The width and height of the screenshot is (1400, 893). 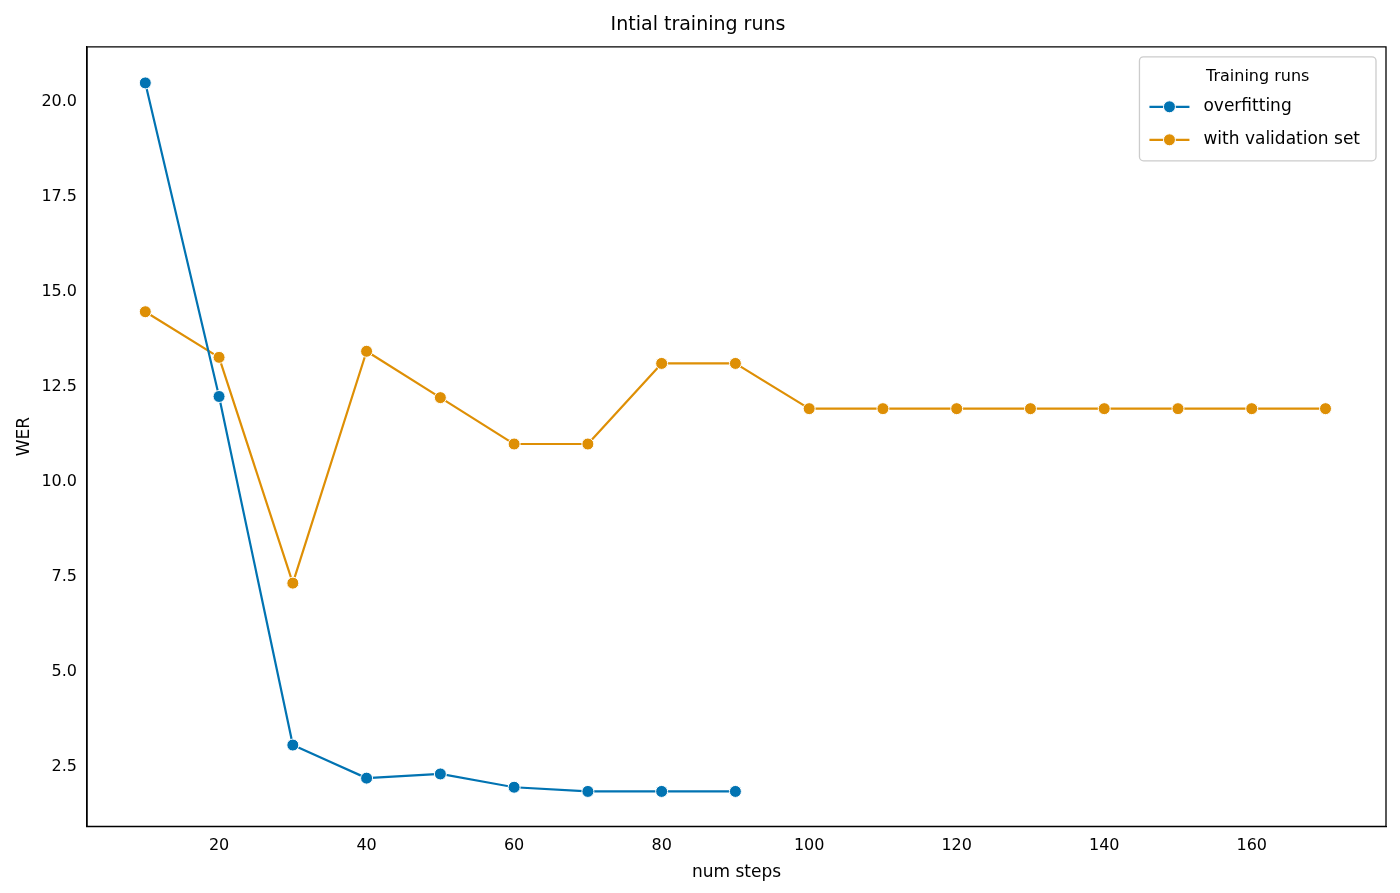 I want to click on y-tick-label: 12.5, so click(x=59, y=385).